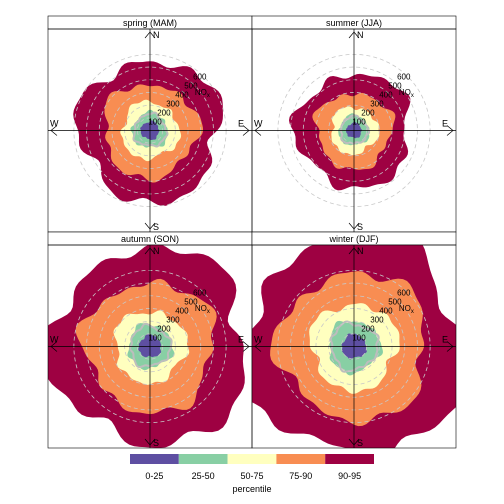 The width and height of the screenshot is (504, 504). I want to click on legend-title: percentile, so click(251, 489).